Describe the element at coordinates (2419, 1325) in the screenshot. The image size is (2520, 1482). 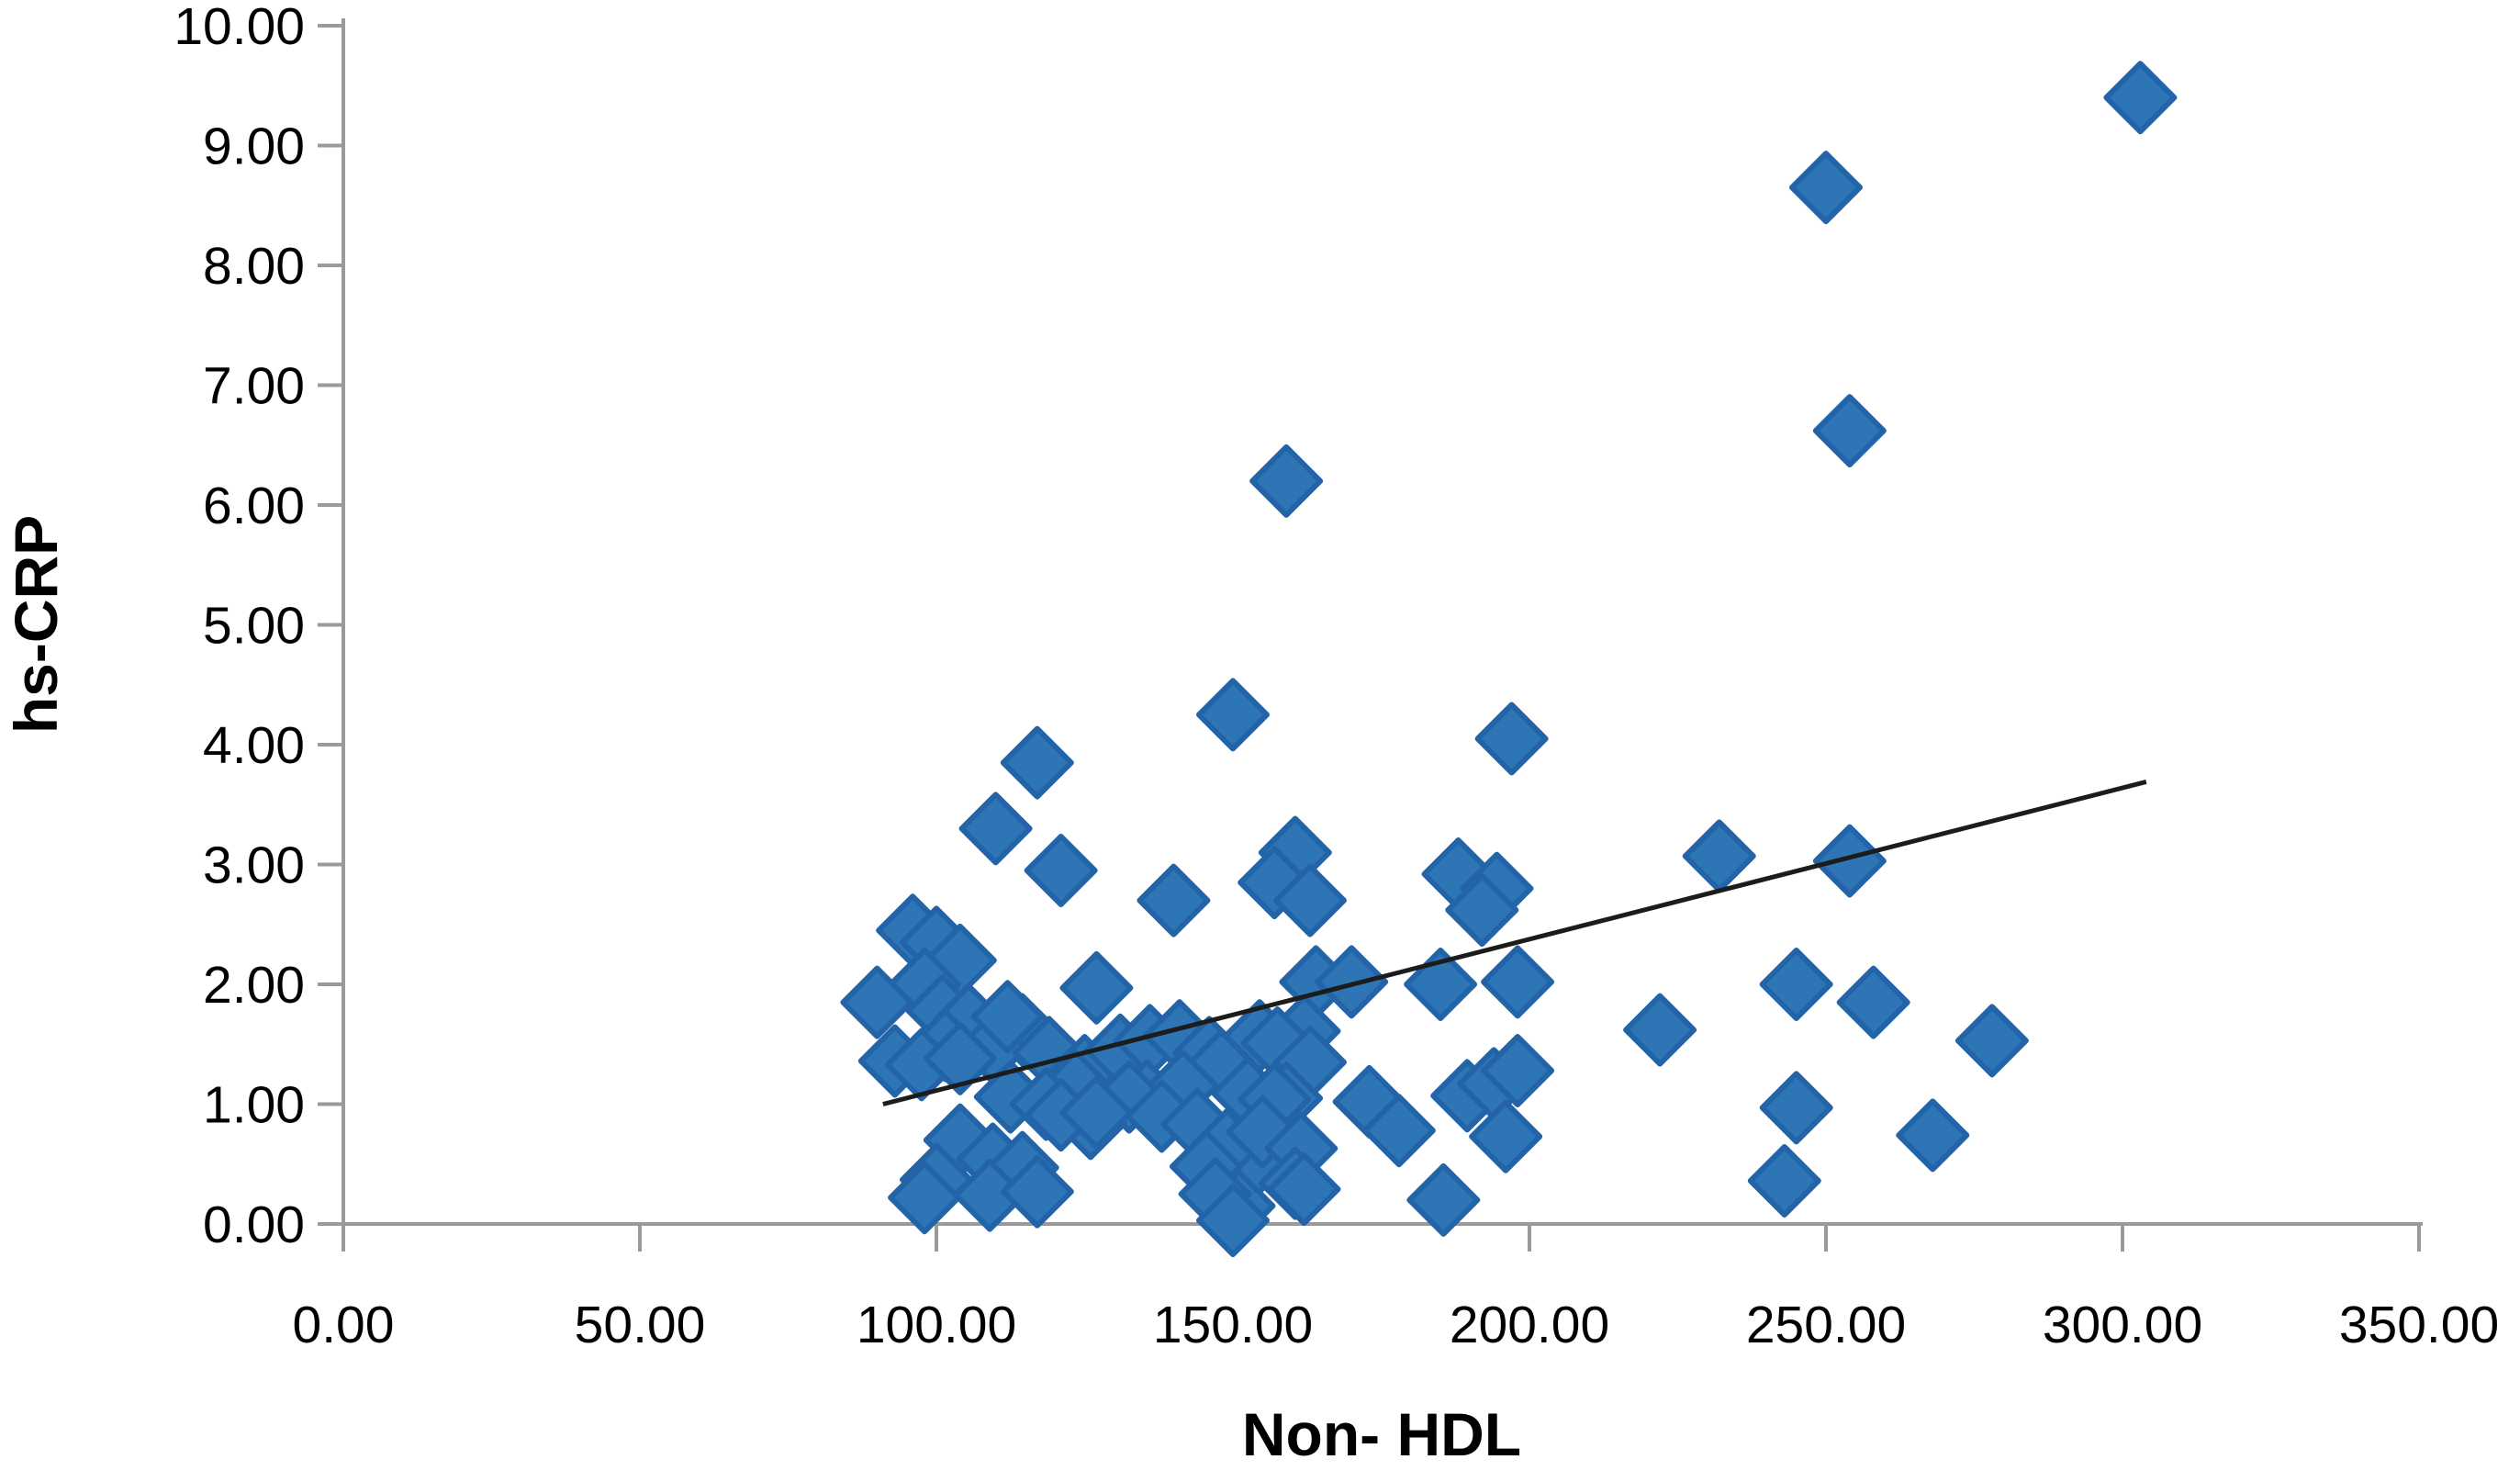
I see `x-tick-label: 350.00` at that location.